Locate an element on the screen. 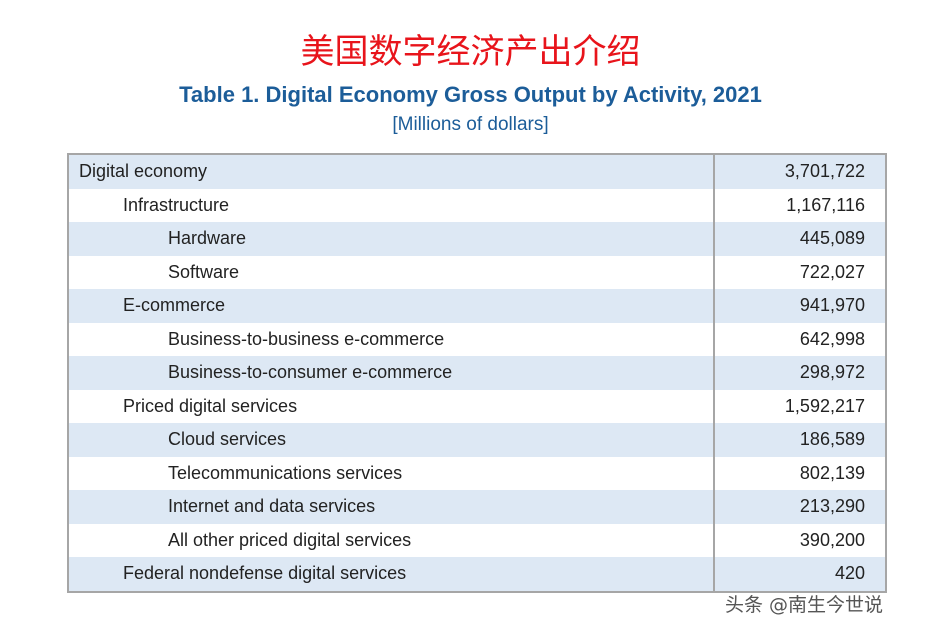 This screenshot has height=635, width=941. value-cell: 3,701,722 is located at coordinates (800, 171).